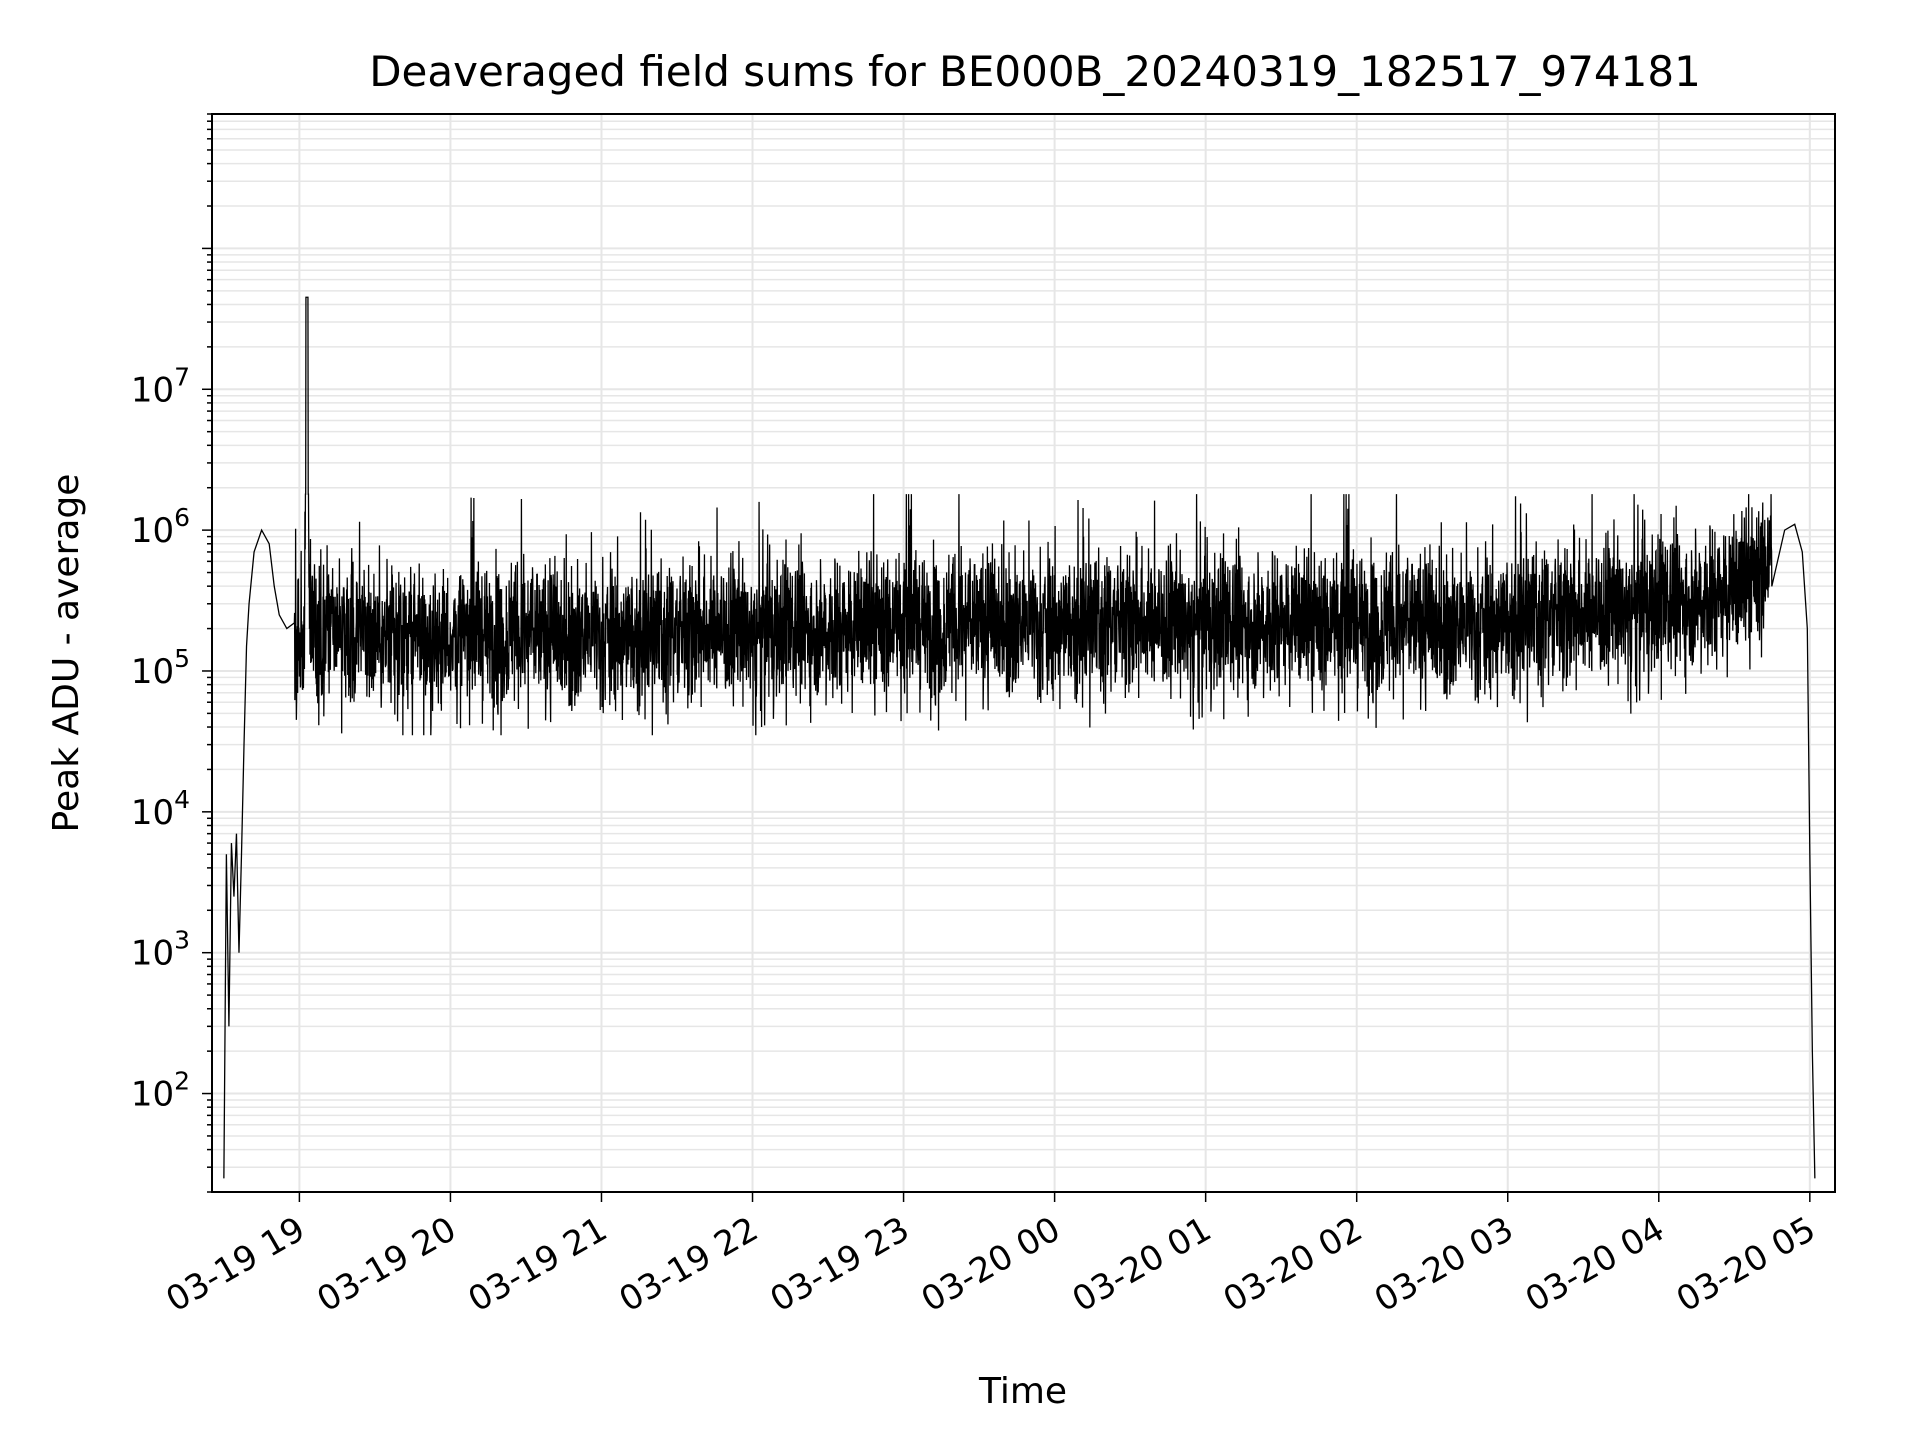  Describe the element at coordinates (160, 386) in the screenshot. I see `y-tick-label: 10⁷` at that location.